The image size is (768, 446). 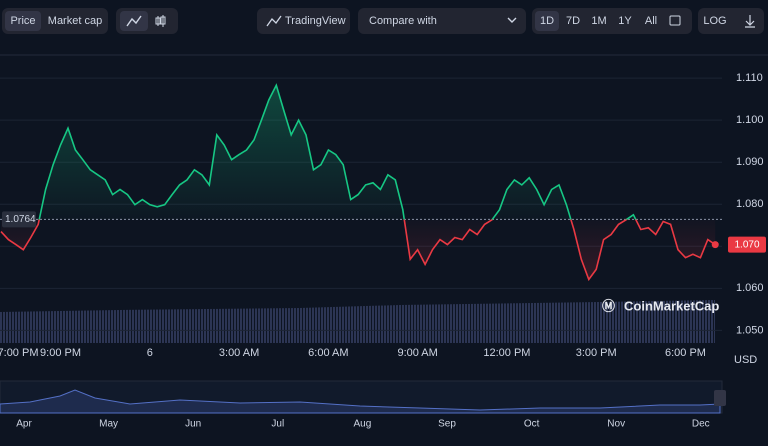 What do you see at coordinates (24, 424) in the screenshot?
I see `navigator-month: Apr` at bounding box center [24, 424].